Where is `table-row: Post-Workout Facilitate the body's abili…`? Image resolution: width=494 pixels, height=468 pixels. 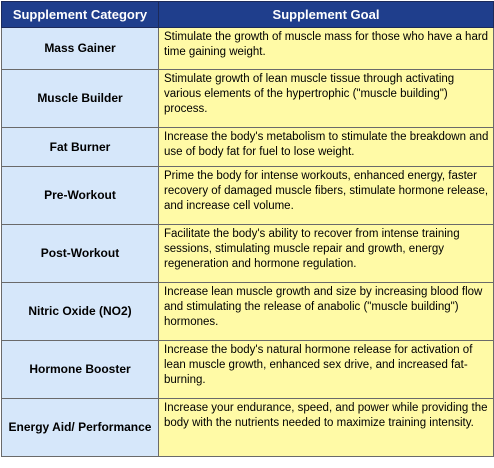
table-row: Post-Workout Facilitate the body's abili… is located at coordinates (247, 253).